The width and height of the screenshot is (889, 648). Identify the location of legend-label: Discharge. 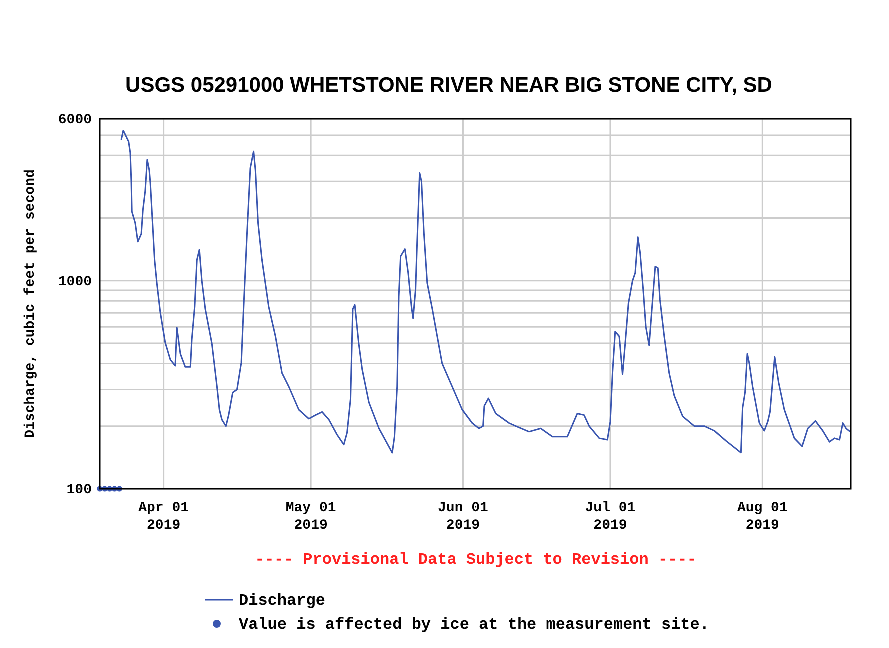
(282, 601).